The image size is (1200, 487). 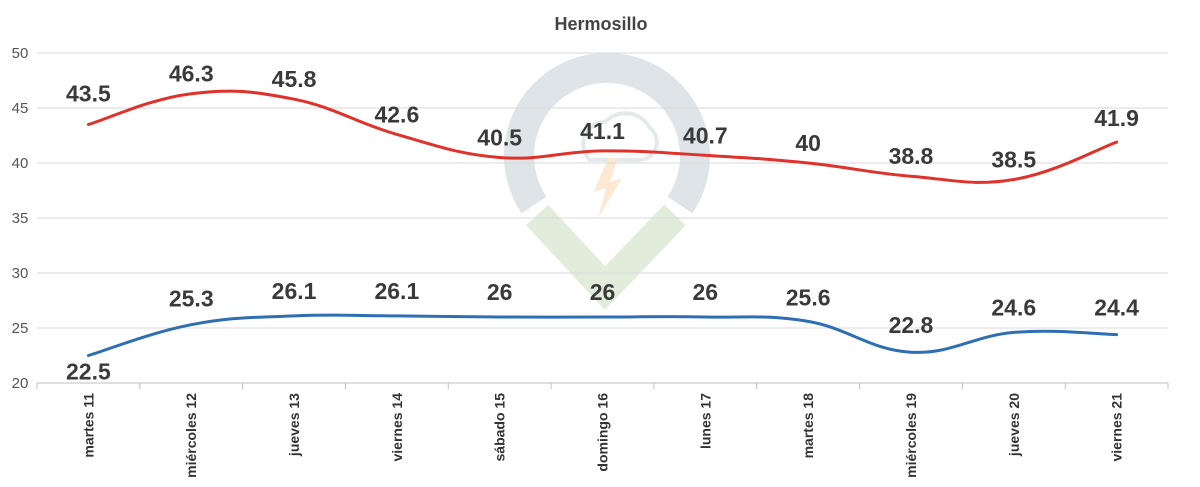 What do you see at coordinates (911, 325) in the screenshot?
I see `data-label-min: 22.8` at bounding box center [911, 325].